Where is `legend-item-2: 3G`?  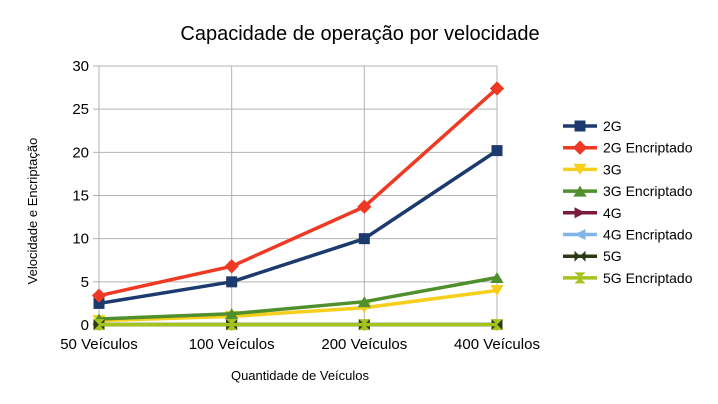
legend-item-2: 3G is located at coordinates (592, 169).